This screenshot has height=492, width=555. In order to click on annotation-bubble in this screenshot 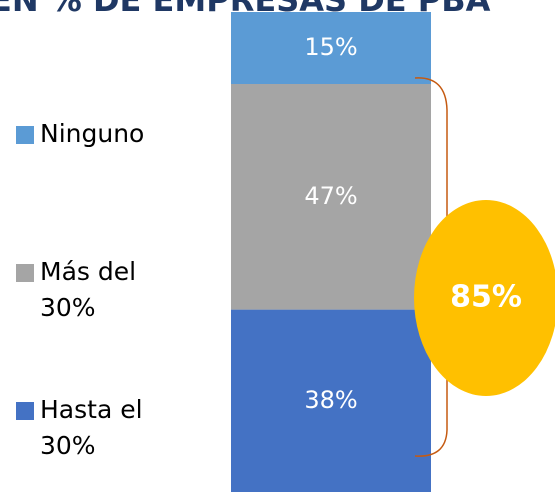, I will do `click(484, 298)`.